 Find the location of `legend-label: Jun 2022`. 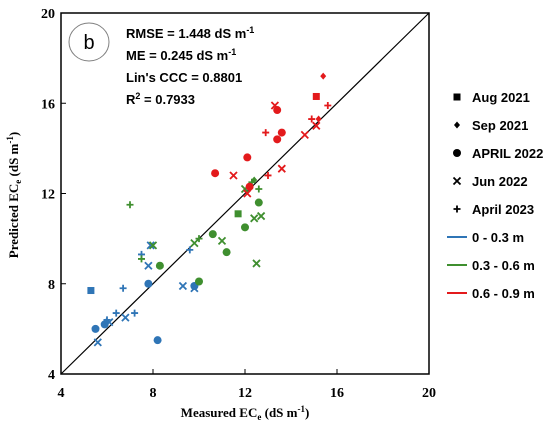

legend-label: Jun 2022 is located at coordinates (500, 181).